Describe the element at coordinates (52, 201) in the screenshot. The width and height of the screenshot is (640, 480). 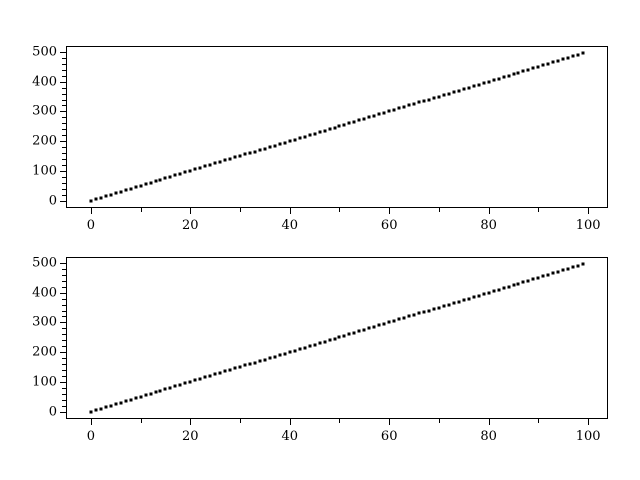
I see `y-axis-tick-label: 0` at that location.